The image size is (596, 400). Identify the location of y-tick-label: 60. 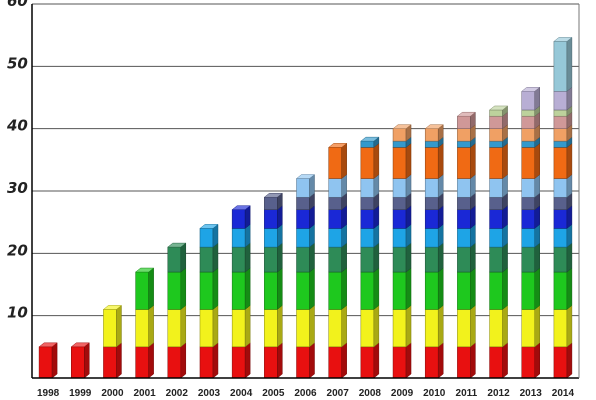
(17, 5).